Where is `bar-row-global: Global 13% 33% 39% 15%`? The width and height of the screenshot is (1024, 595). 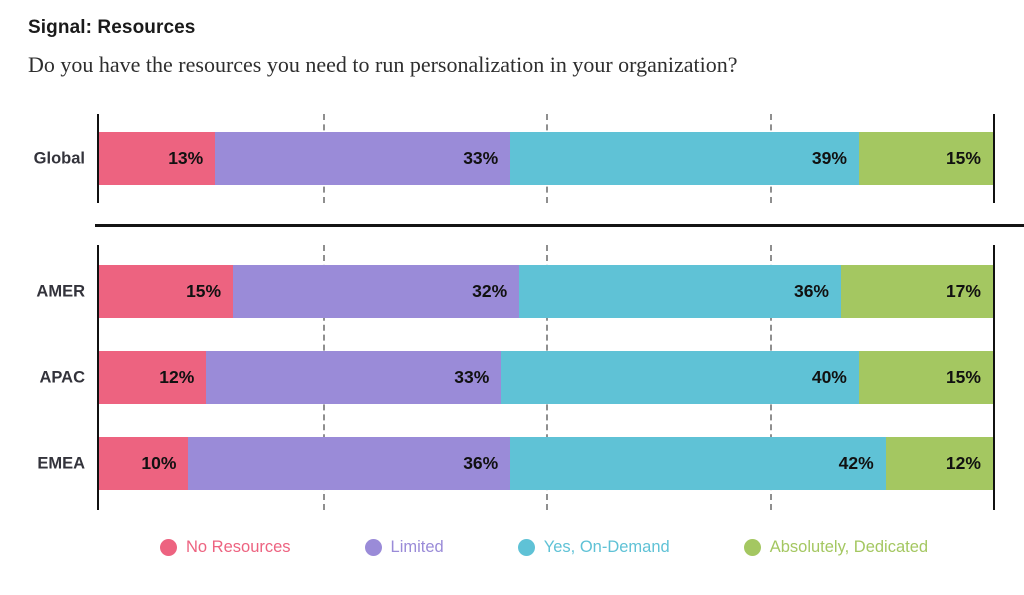
bar-row-global: Global 13% 33% 39% 15% is located at coordinates (513, 158).